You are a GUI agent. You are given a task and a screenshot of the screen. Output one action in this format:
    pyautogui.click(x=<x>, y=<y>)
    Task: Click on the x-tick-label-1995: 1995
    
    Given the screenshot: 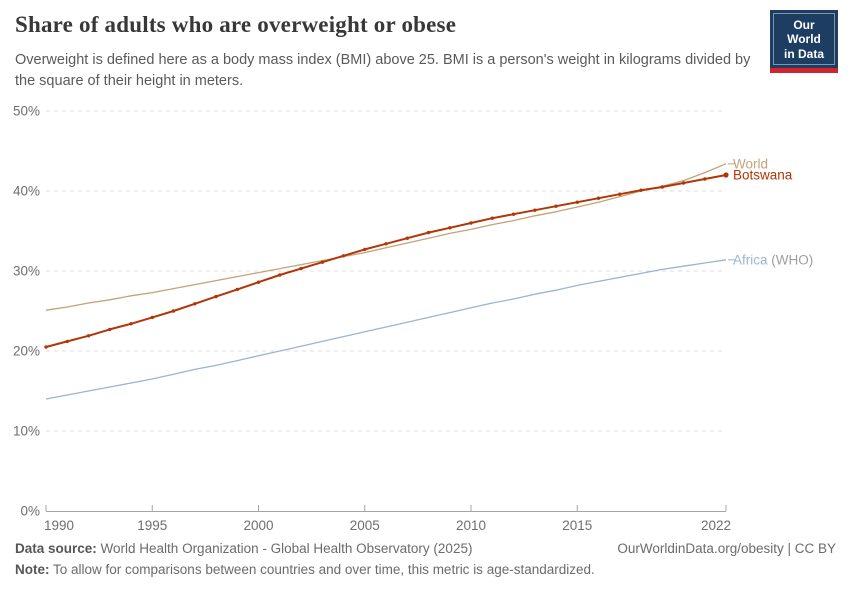 What is the action you would take?
    pyautogui.click(x=152, y=525)
    